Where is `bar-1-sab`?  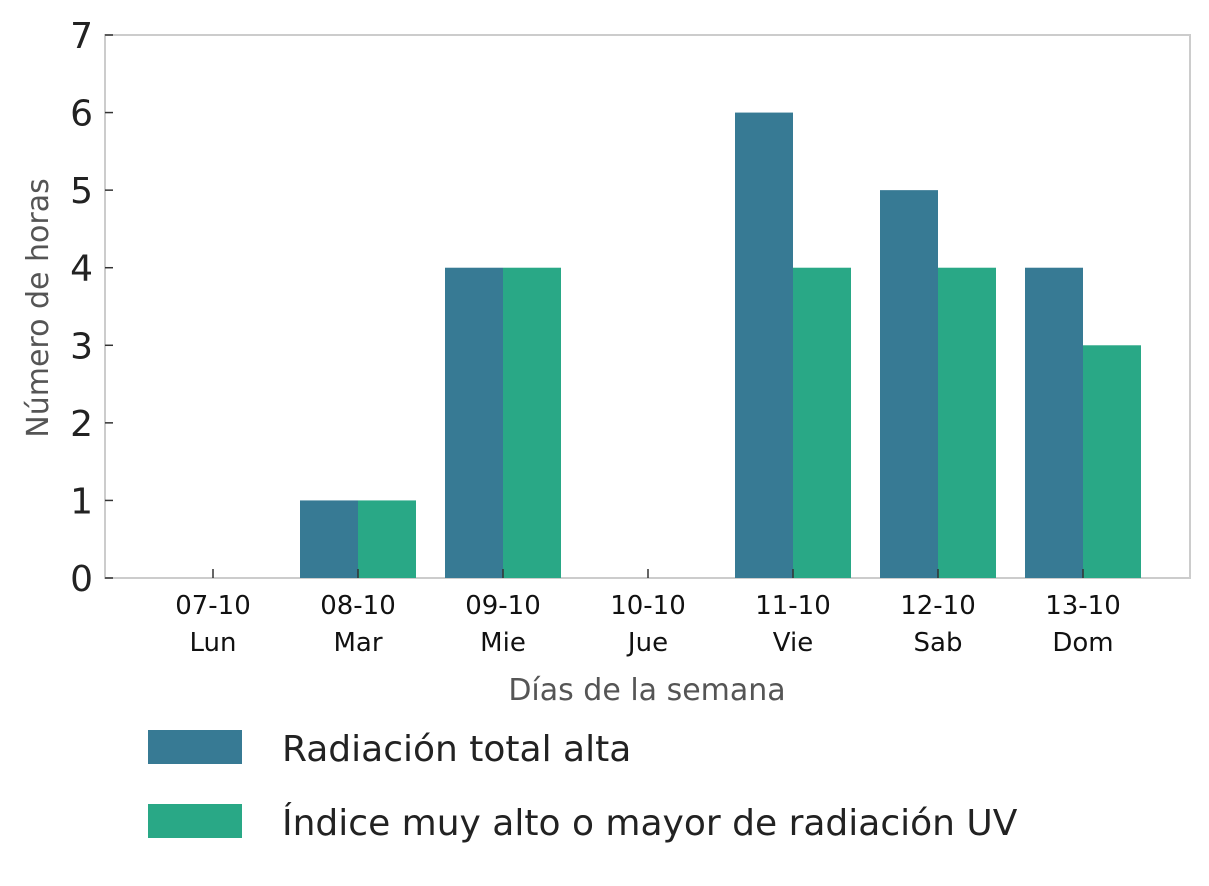 bar-1-sab is located at coordinates (909, 384).